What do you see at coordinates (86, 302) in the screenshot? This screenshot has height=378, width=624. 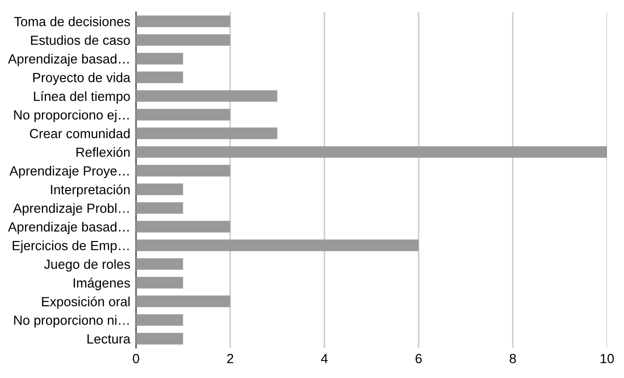 I see `y-tick-label: Exposición oral` at bounding box center [86, 302].